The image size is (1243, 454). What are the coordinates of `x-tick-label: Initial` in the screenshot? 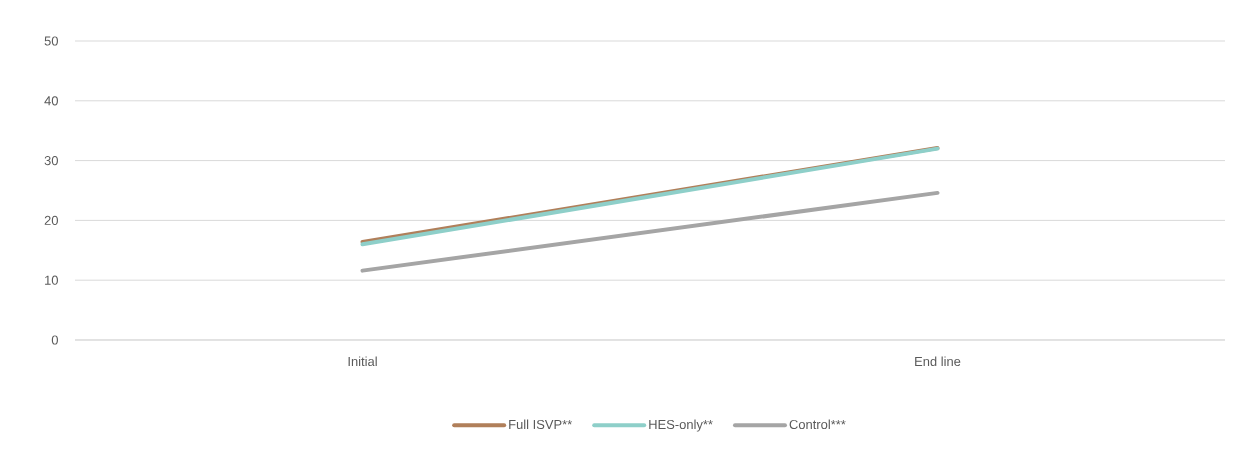 It's located at (362, 361).